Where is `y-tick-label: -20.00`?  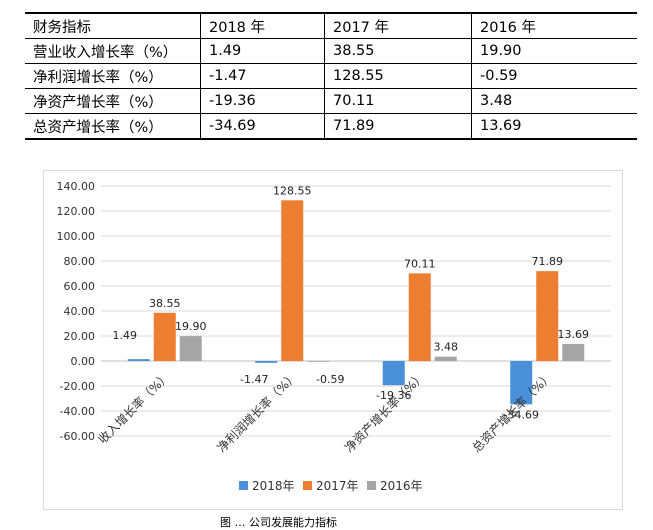 y-tick-label: -20.00 is located at coordinates (77, 386).